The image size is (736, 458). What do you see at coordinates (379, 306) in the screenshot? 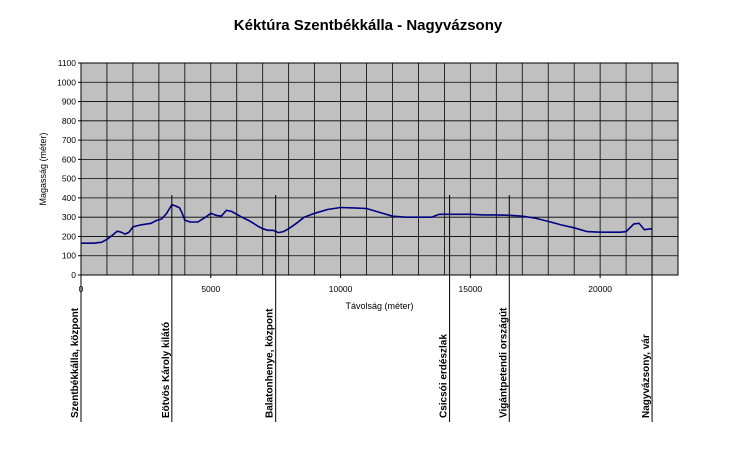
I see `x-axis-label: Távolság (méter)` at bounding box center [379, 306].